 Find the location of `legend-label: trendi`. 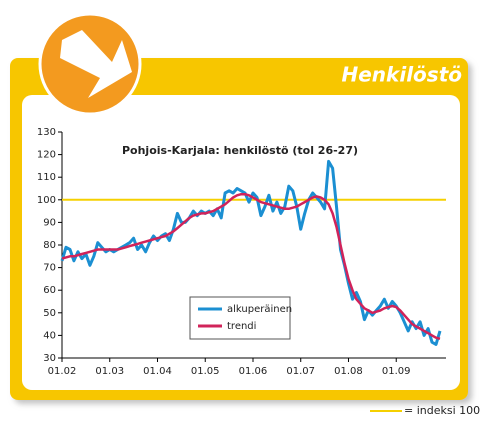

legend-label: trendi is located at coordinates (241, 326).